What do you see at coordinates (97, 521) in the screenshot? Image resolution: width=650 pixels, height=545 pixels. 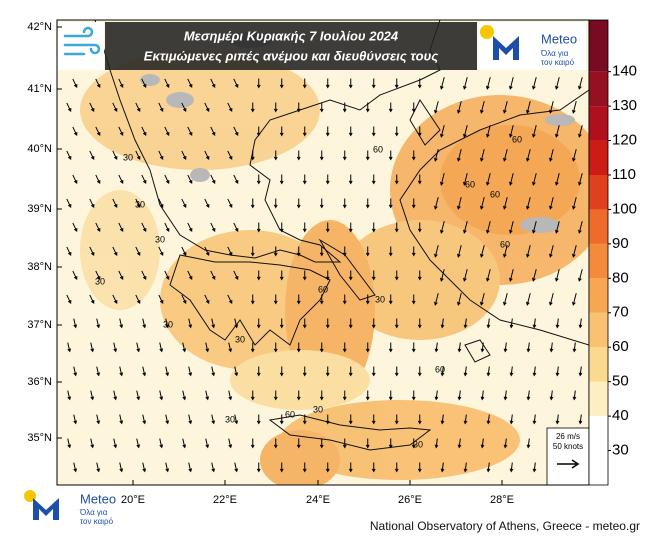 I see `logo-tagline: τον καιρό` at bounding box center [97, 521].